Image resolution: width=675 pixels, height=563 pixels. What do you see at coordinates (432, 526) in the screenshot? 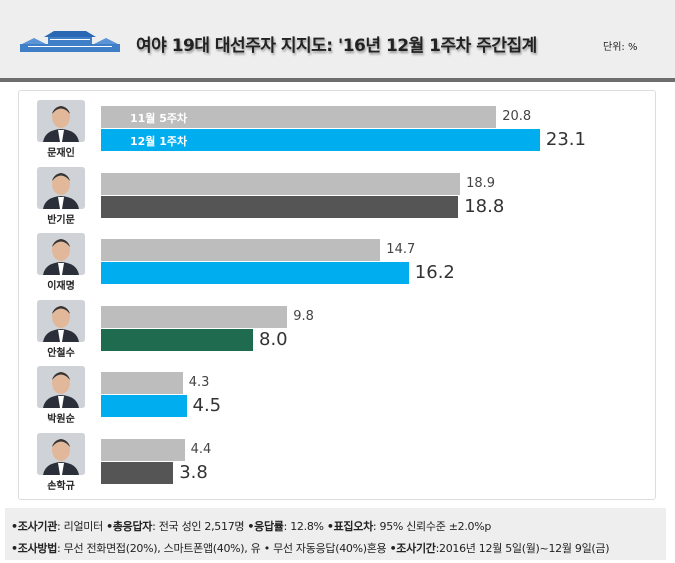
I see `info-value: : 95% 신뢰수준 ±2.0%p` at bounding box center [432, 526].